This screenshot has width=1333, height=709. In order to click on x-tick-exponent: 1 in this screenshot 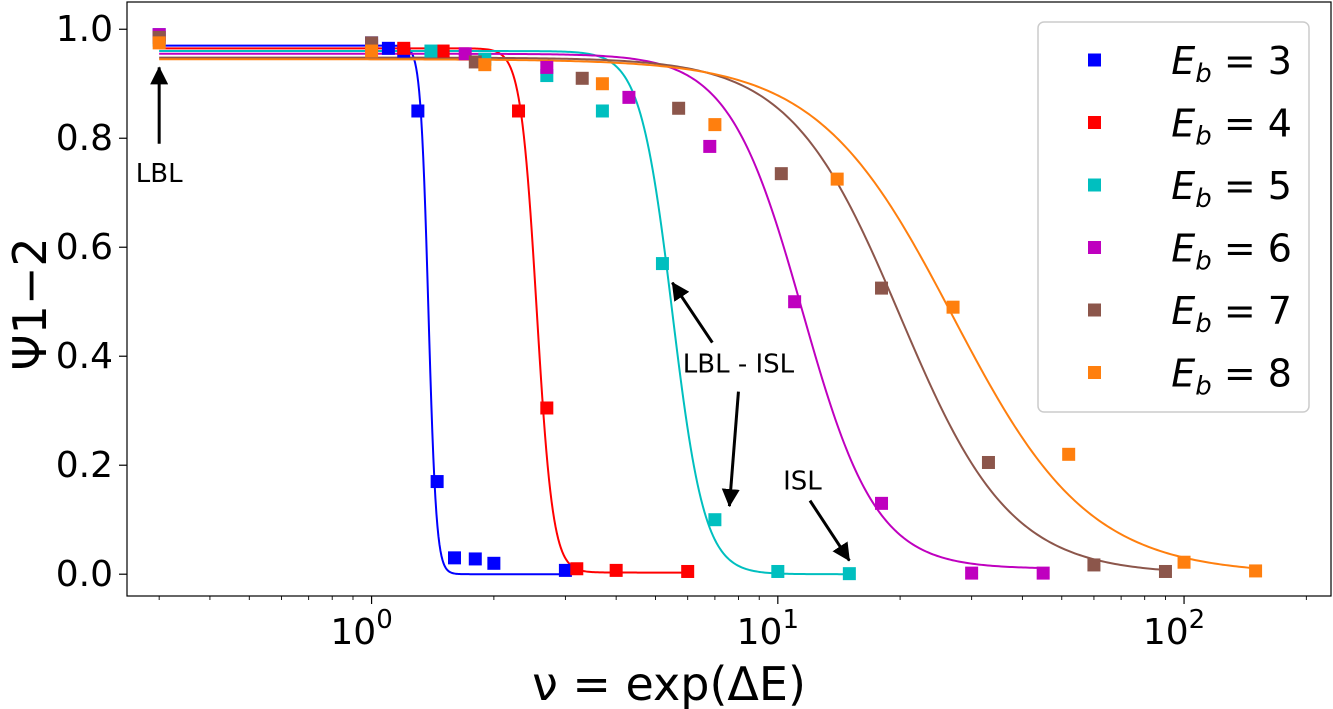, I will do `click(790, 620)`.